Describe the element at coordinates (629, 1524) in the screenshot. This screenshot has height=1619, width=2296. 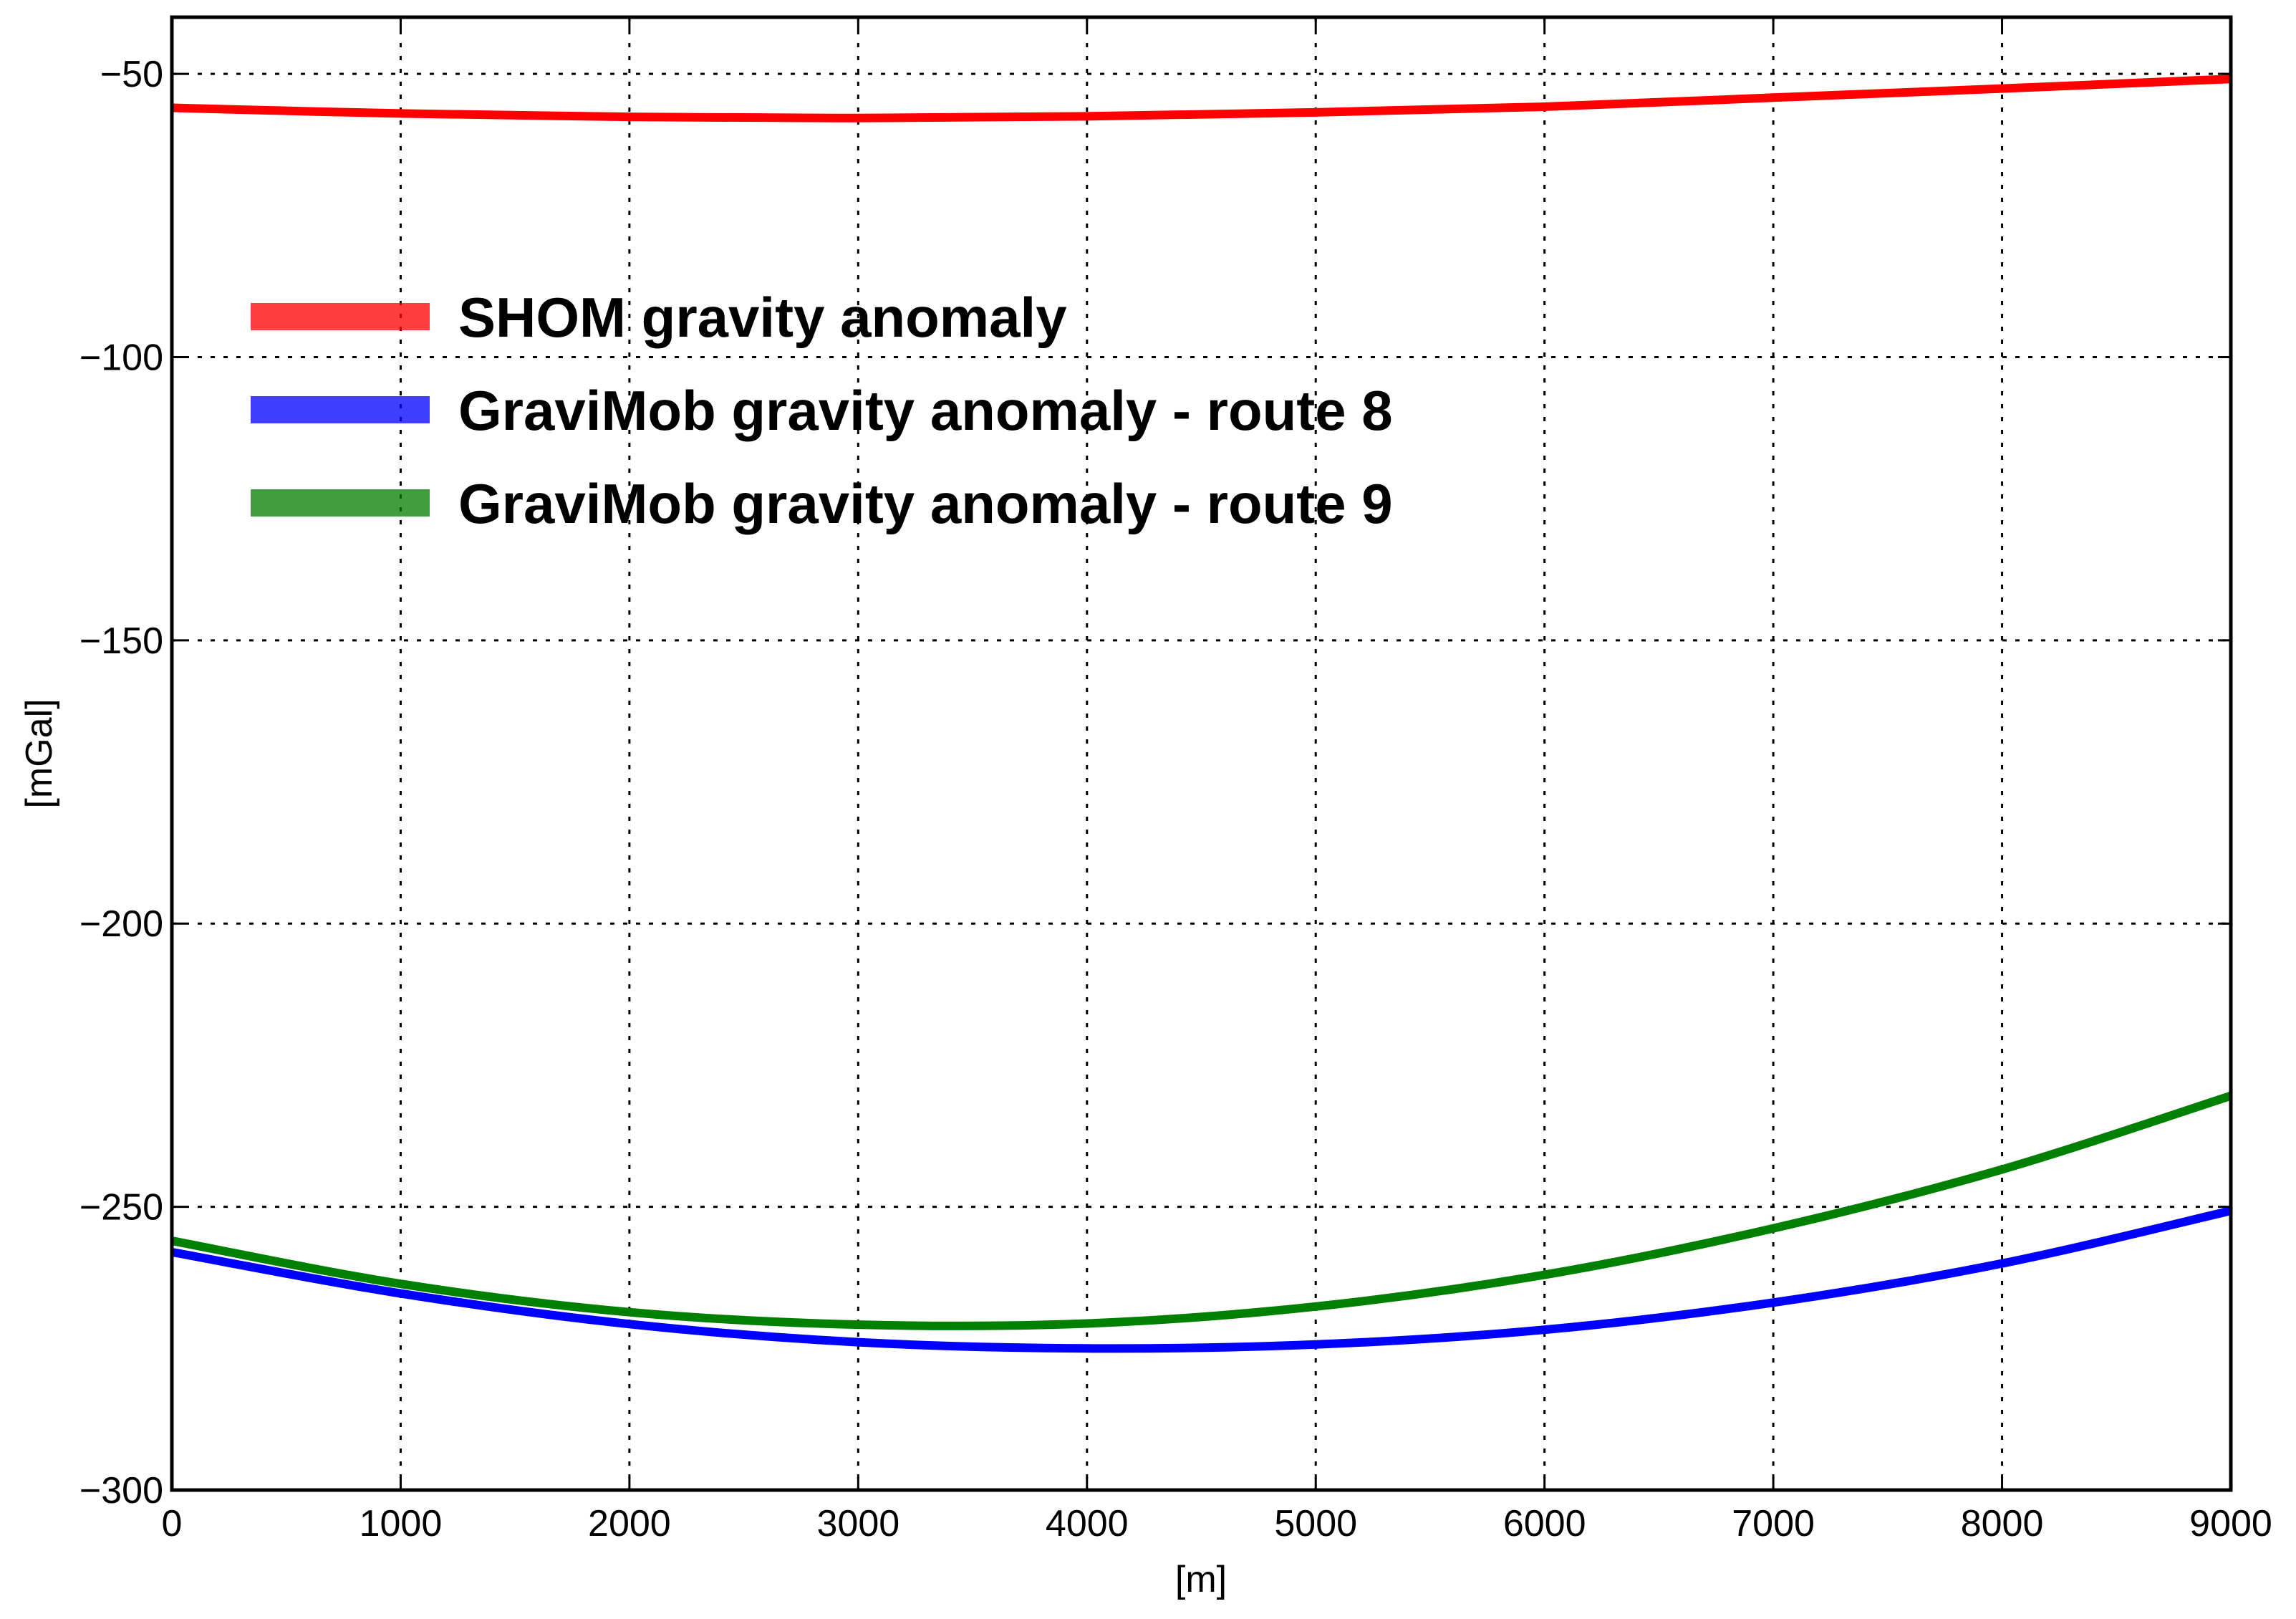
I see `x-tick-label: 2000` at that location.